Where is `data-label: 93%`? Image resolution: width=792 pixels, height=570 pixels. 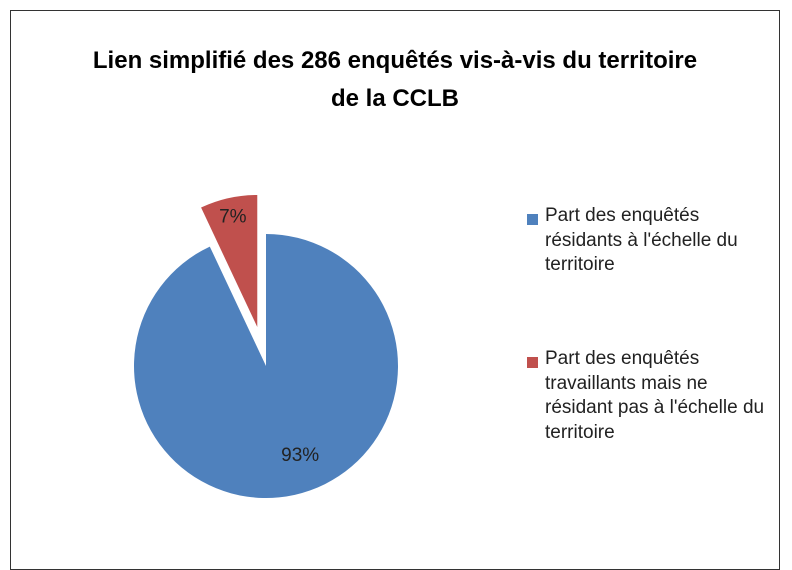 data-label: 93% is located at coordinates (300, 455).